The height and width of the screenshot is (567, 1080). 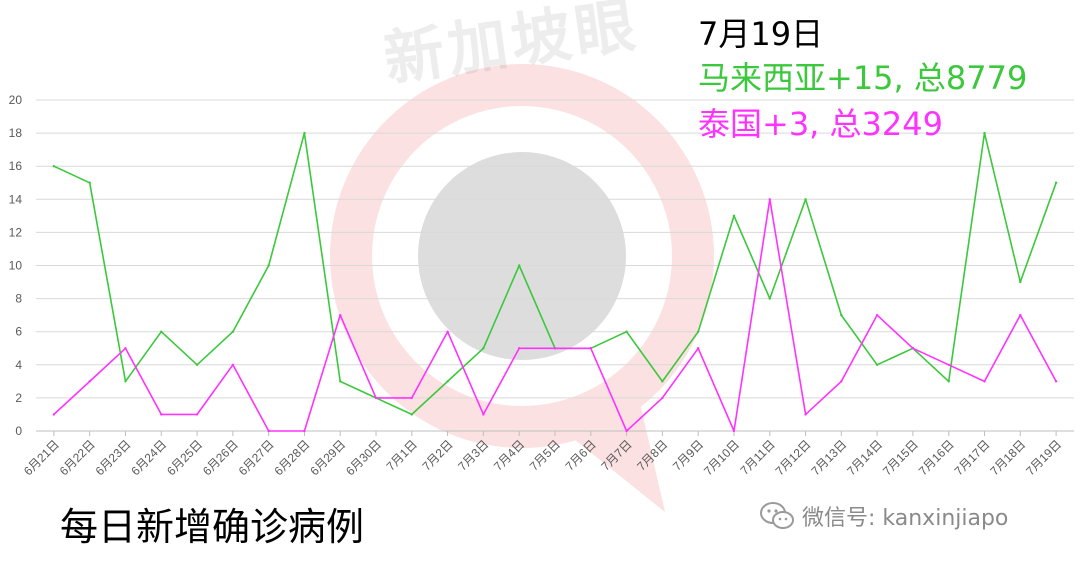 What do you see at coordinates (220, 457) in the screenshot?
I see `x-tick-label: 6月26日` at bounding box center [220, 457].